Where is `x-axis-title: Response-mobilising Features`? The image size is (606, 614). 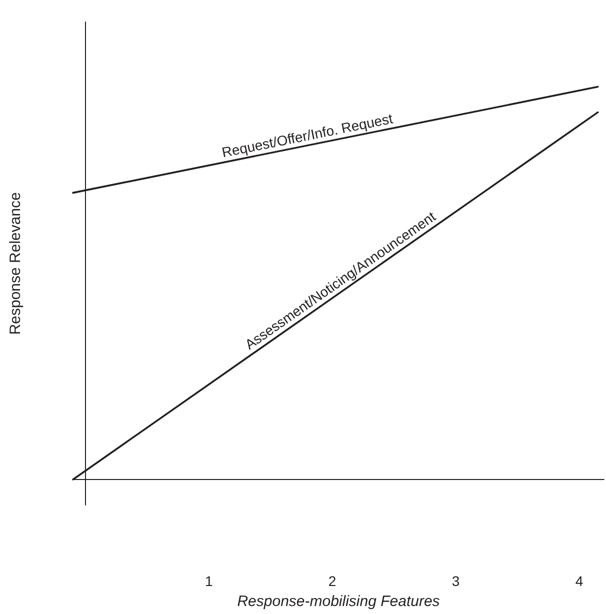
x-axis-title: Response-mobilising Features is located at coordinates (338, 601).